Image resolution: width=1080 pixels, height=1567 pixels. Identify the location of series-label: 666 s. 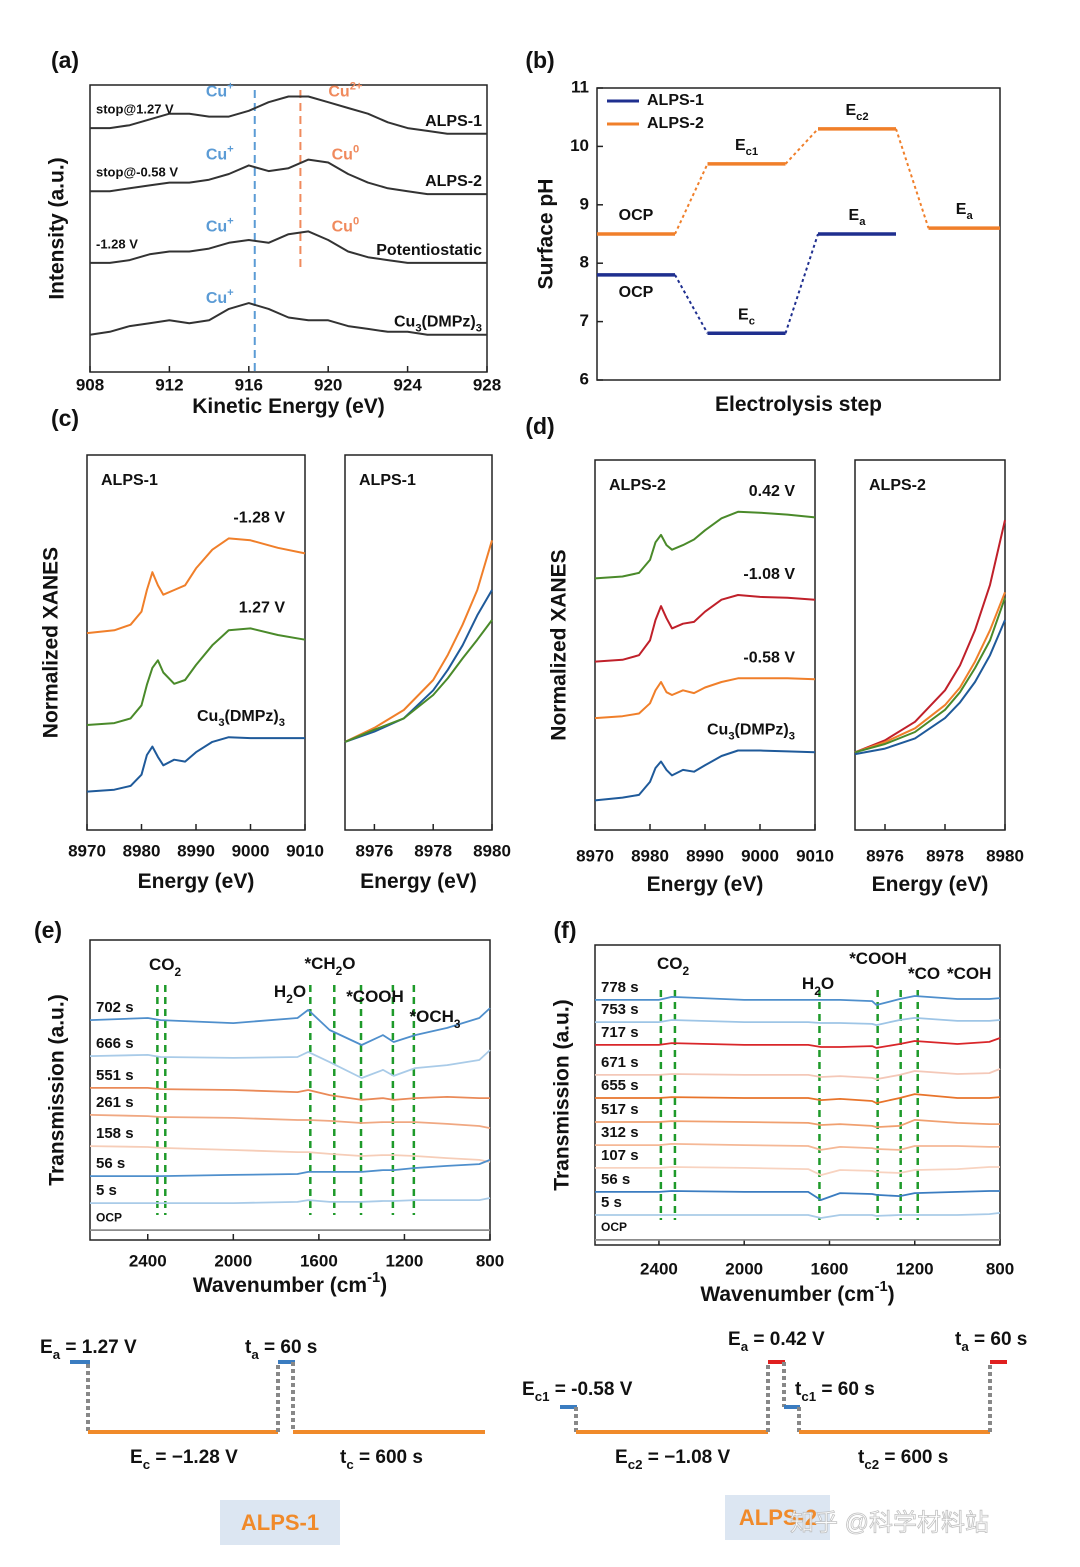
(115, 1043).